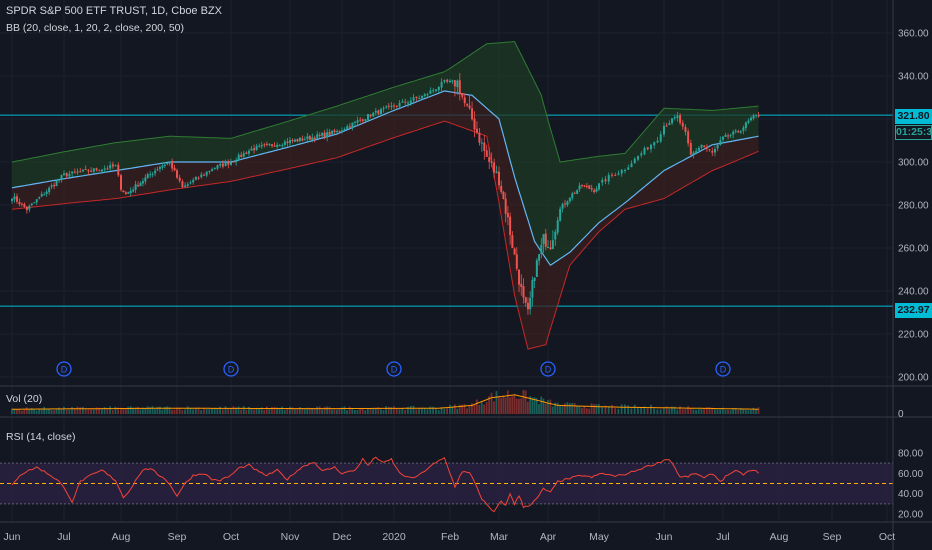  What do you see at coordinates (95, 28) in the screenshot?
I see `bb-indicator-label: BB (20, close, 1, 20, 2, close, 200, 50)` at bounding box center [95, 28].